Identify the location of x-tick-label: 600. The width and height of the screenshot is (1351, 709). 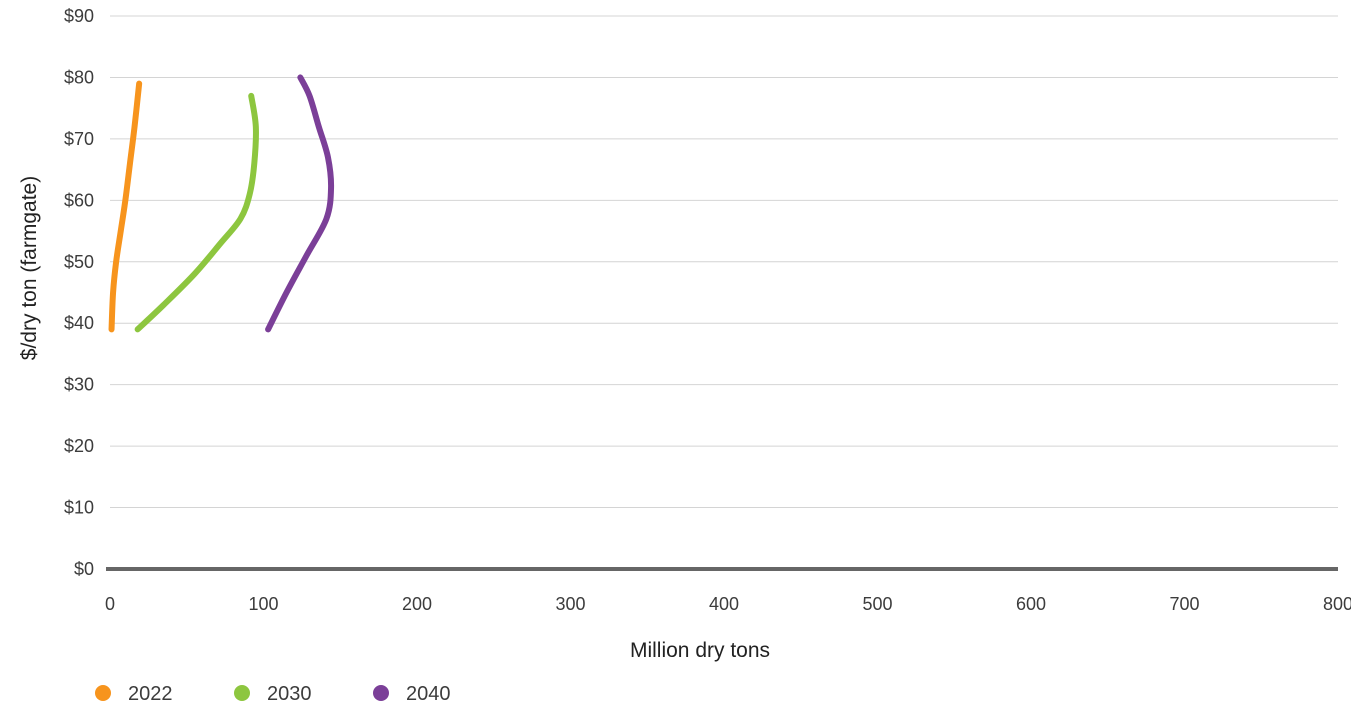
(1031, 604).